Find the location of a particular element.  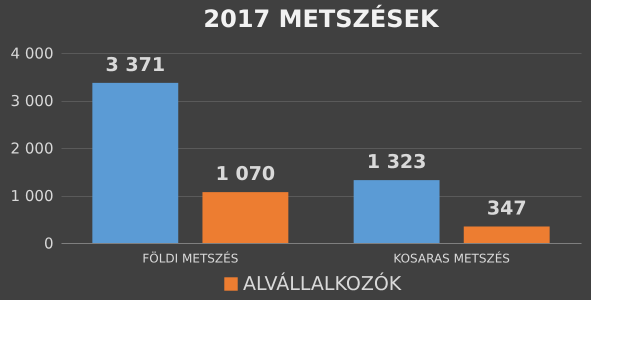

data-label: 3 371 is located at coordinates (136, 65).